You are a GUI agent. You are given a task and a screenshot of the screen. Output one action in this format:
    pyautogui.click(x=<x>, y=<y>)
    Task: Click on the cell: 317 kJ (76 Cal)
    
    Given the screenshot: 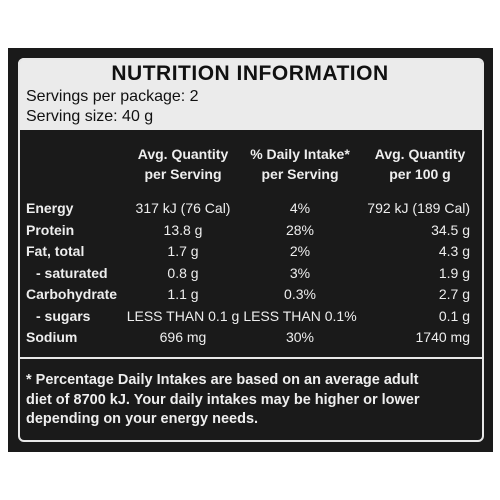 What is the action you would take?
    pyautogui.click(x=183, y=208)
    